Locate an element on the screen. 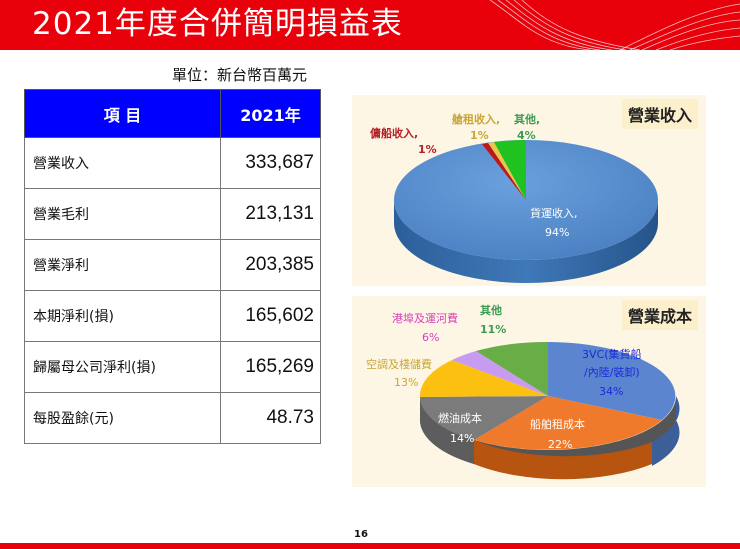 The image size is (740, 549). column-header-year: 2021年 is located at coordinates (270, 113).